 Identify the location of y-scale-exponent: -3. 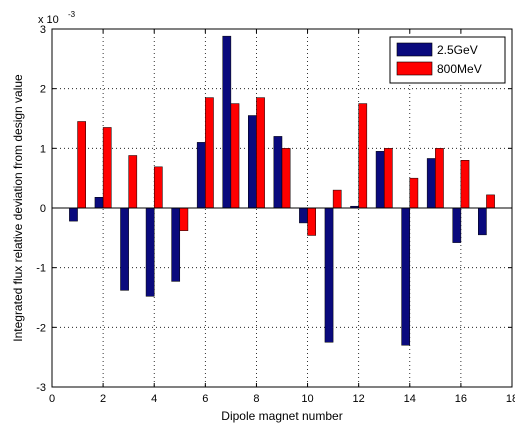
(72, 14).